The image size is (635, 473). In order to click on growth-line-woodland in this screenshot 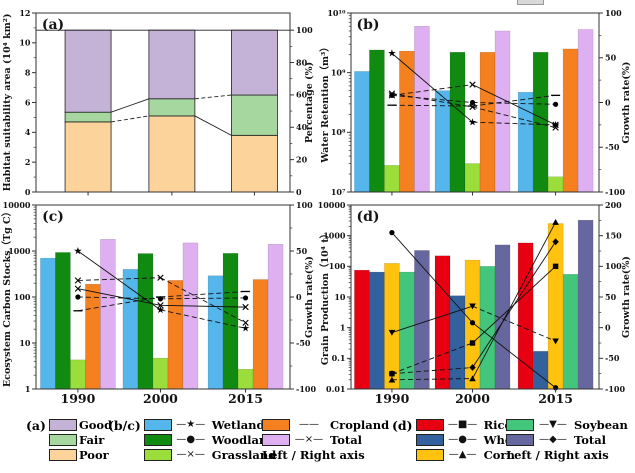, I will do `click(119, 298)`.